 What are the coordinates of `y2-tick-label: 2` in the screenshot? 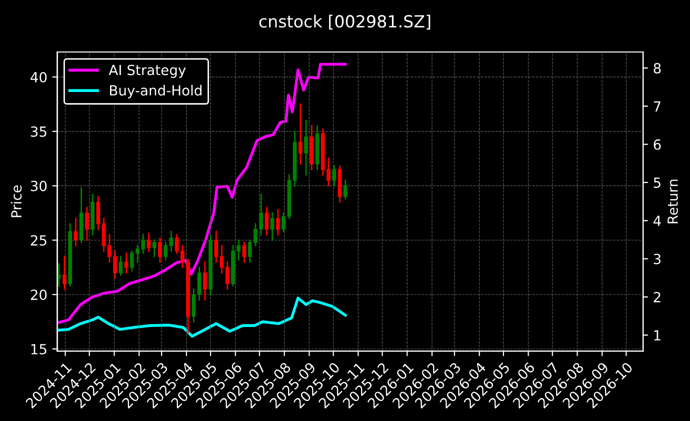 It's located at (657, 297).